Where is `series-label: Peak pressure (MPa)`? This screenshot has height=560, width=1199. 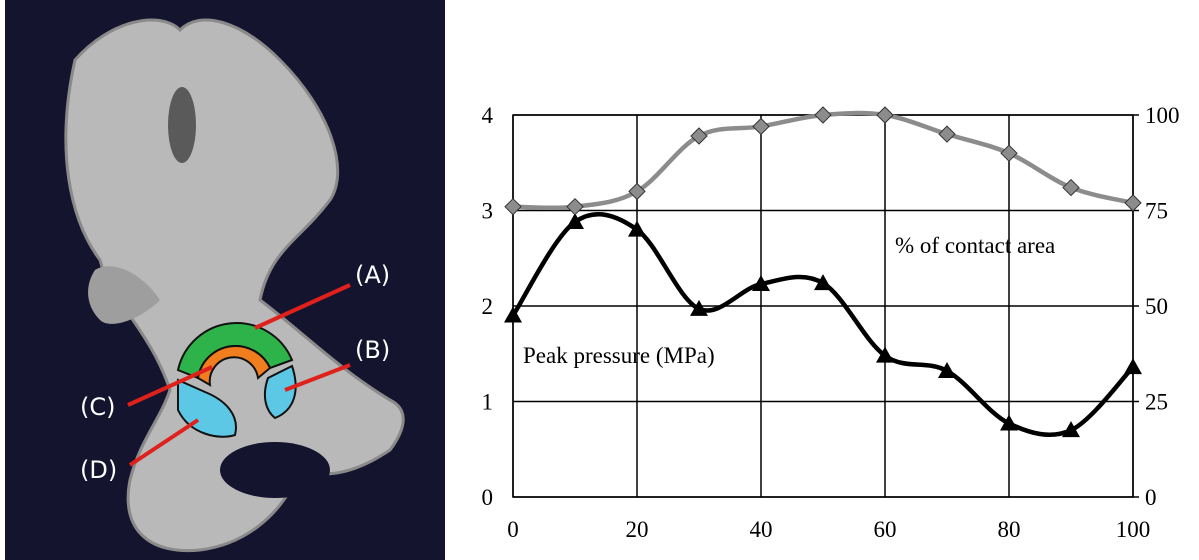 series-label: Peak pressure (MPa) is located at coordinates (619, 355).